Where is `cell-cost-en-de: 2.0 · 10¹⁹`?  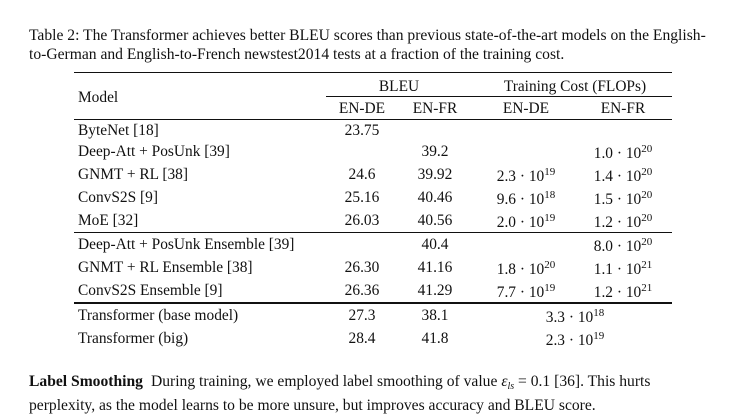
cell-cost-en-de: 2.0 · 10¹⁹ is located at coordinates (526, 221).